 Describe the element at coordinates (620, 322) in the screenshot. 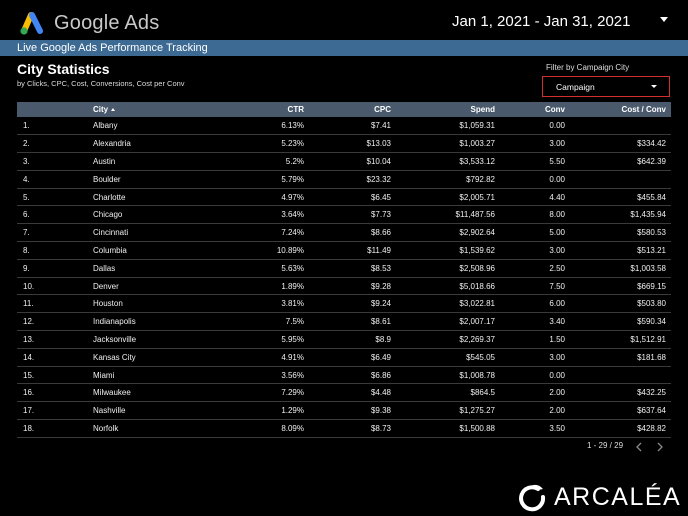

I see `cell-cost-per-conv: $590.34` at that location.